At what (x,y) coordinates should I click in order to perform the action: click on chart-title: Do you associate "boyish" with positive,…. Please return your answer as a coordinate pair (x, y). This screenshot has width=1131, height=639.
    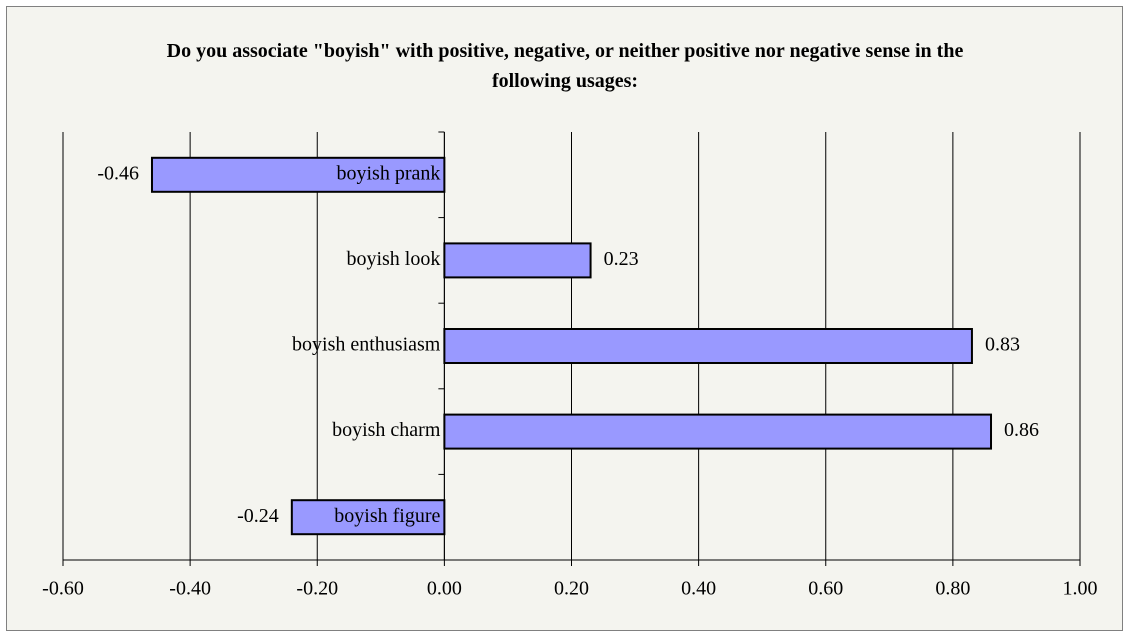
    Looking at the image, I should click on (565, 66).